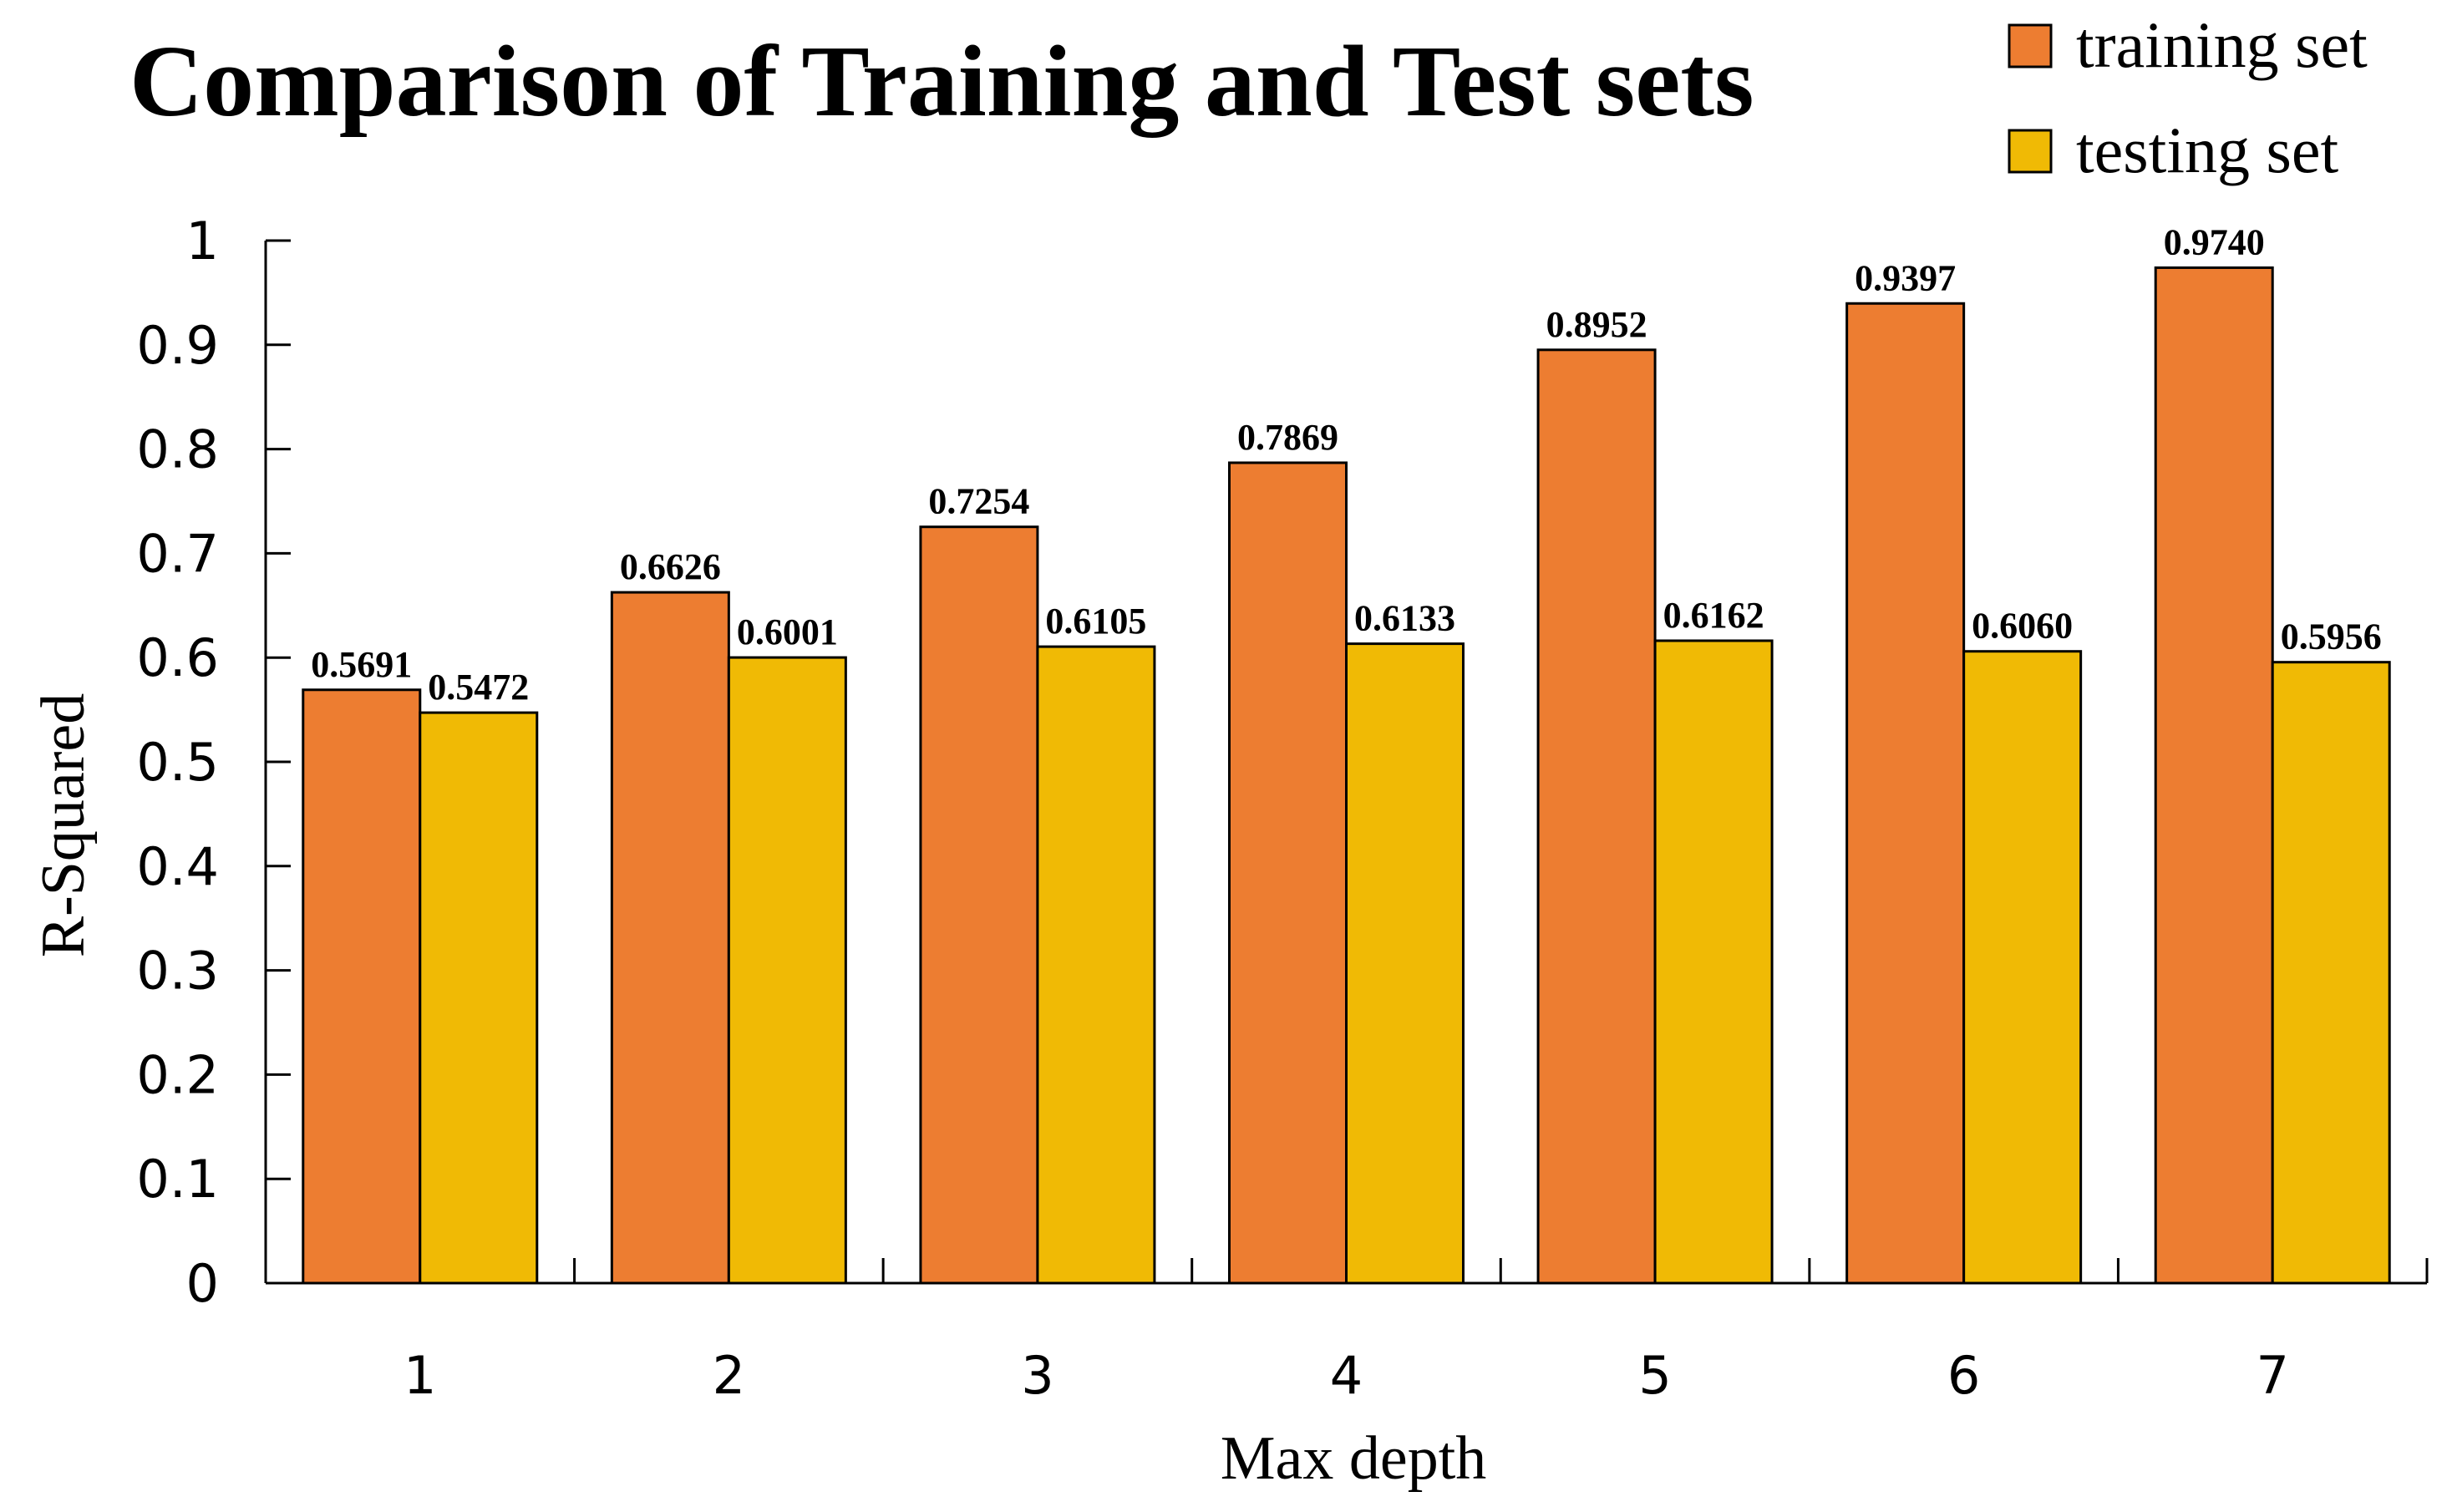 This screenshot has width=2452, height=1512. What do you see at coordinates (1288, 437) in the screenshot?
I see `training-value-label-4: 0.7869` at bounding box center [1288, 437].